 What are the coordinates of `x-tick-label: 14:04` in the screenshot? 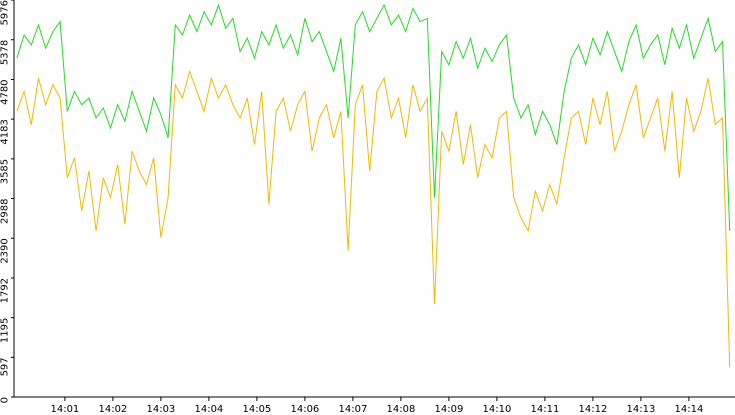 It's located at (208, 409).